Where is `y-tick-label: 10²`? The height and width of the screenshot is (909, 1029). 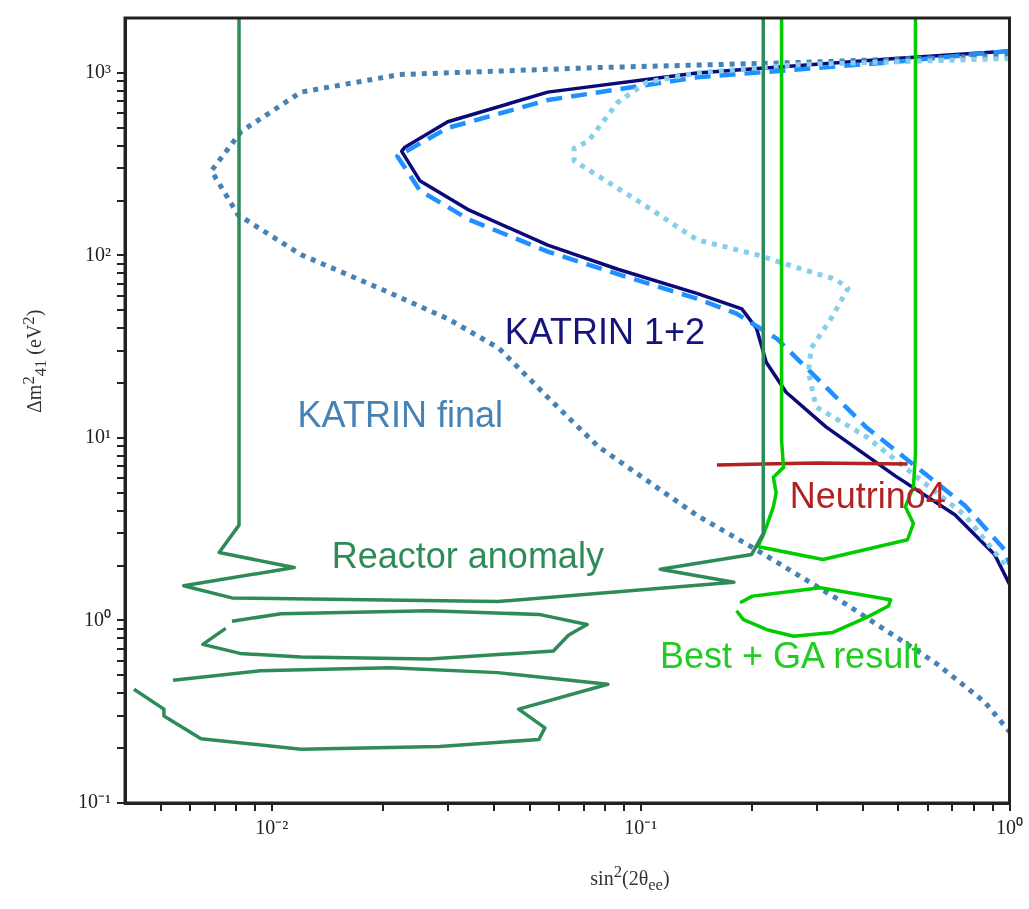 y-tick-label: 10² is located at coordinates (98, 253).